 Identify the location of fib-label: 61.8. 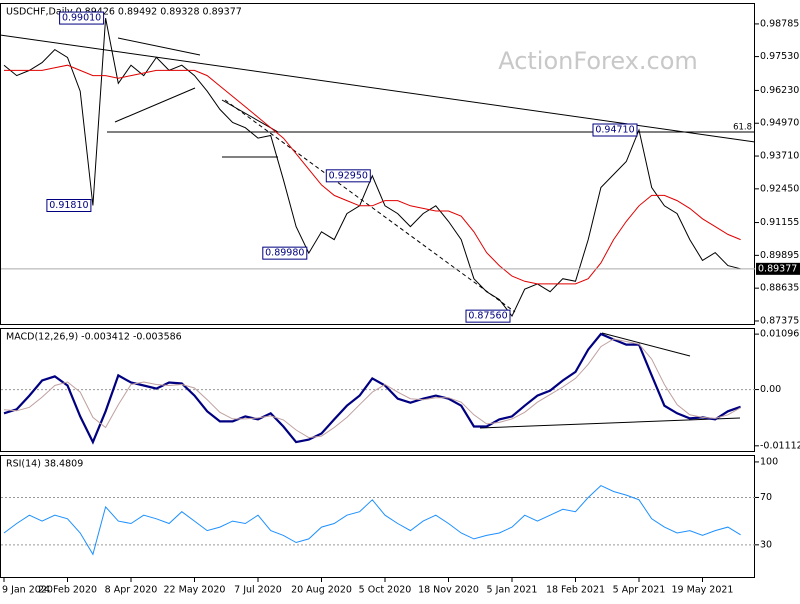
(742, 128).